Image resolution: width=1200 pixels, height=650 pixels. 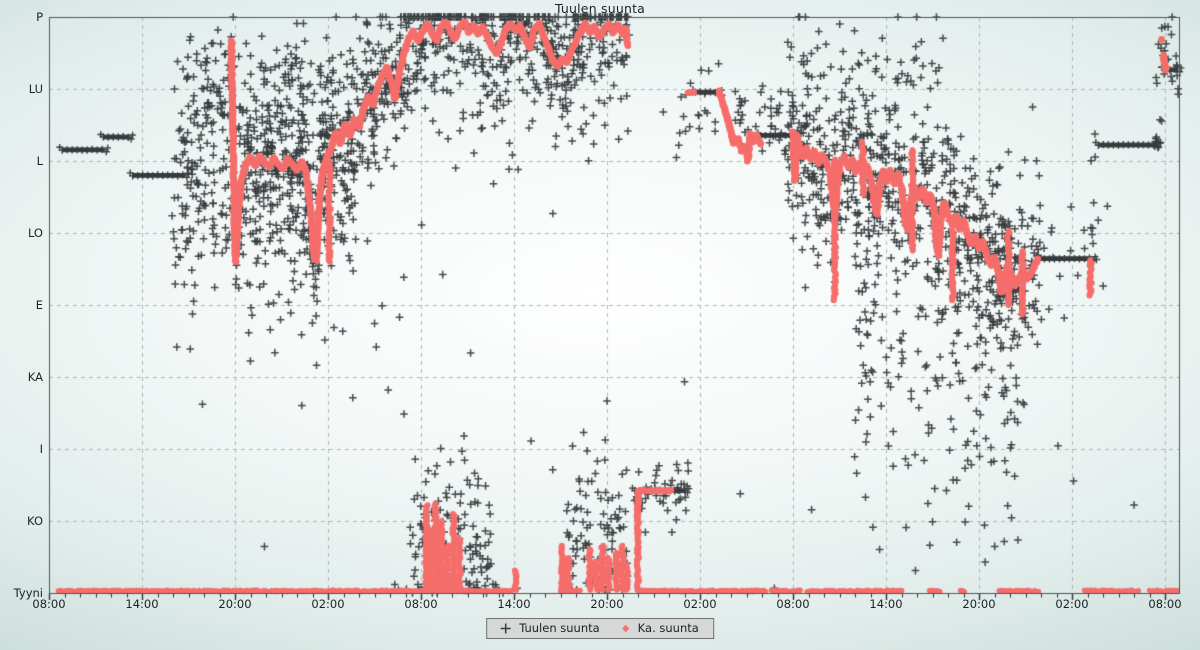 I want to click on y-tick-label: LU, so click(x=35, y=89).